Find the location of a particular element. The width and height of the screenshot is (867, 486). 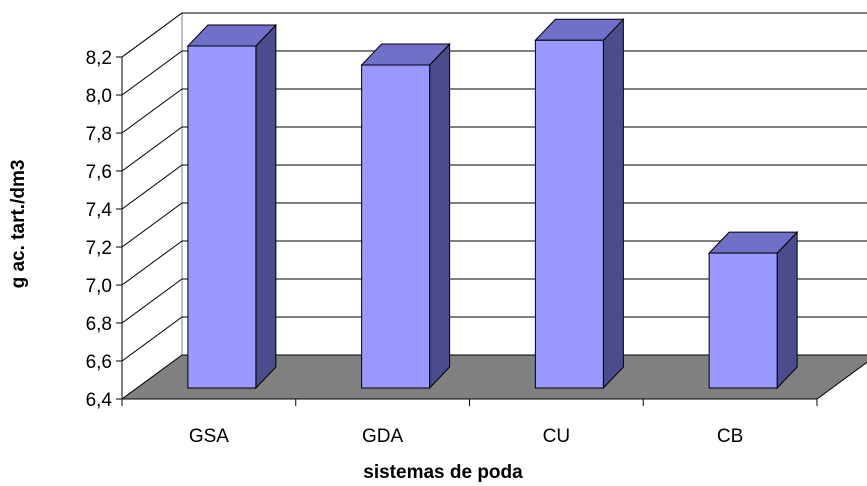

y-tick-label: 7,6 is located at coordinates (99, 172).